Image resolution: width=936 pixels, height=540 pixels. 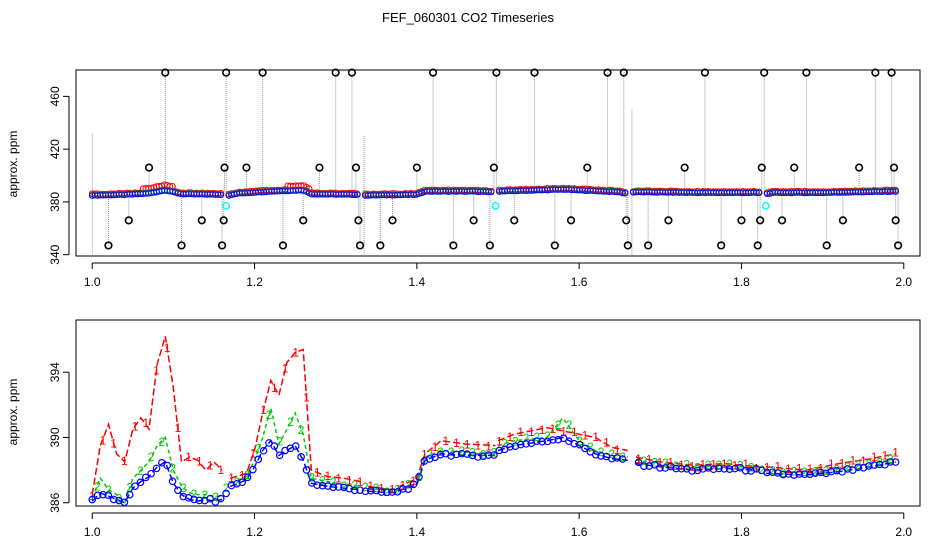 What do you see at coordinates (55, 96) in the screenshot?
I see `top-y-tick-label: 460` at bounding box center [55, 96].